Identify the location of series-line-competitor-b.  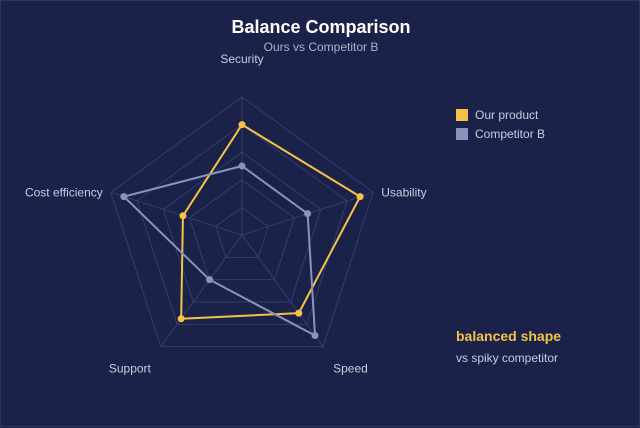
(219, 251).